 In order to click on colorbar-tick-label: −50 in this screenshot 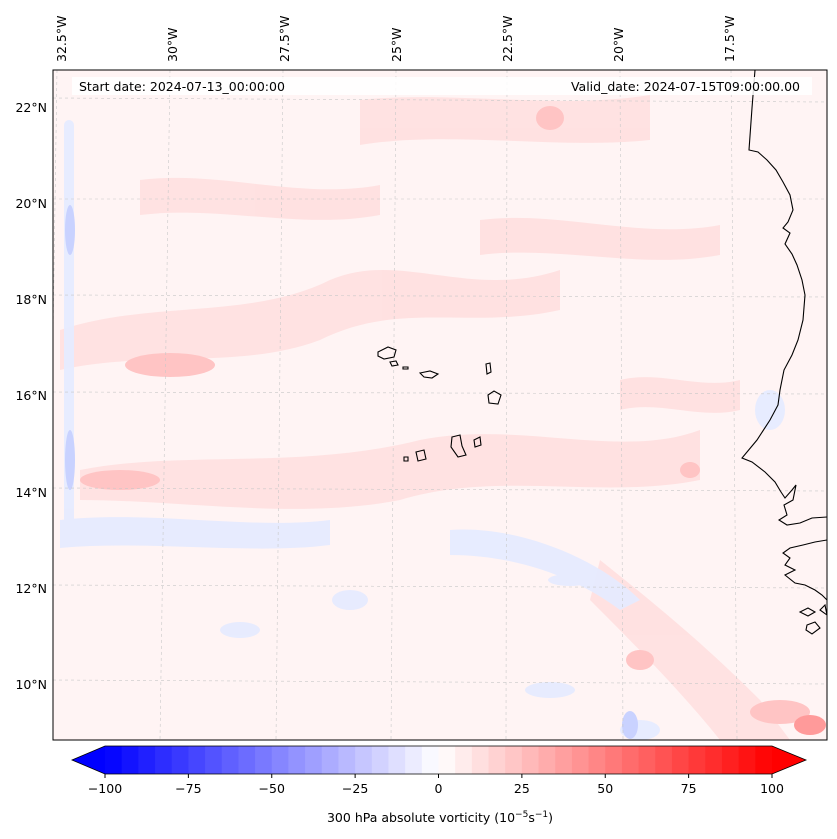, I will do `click(272, 788)`.